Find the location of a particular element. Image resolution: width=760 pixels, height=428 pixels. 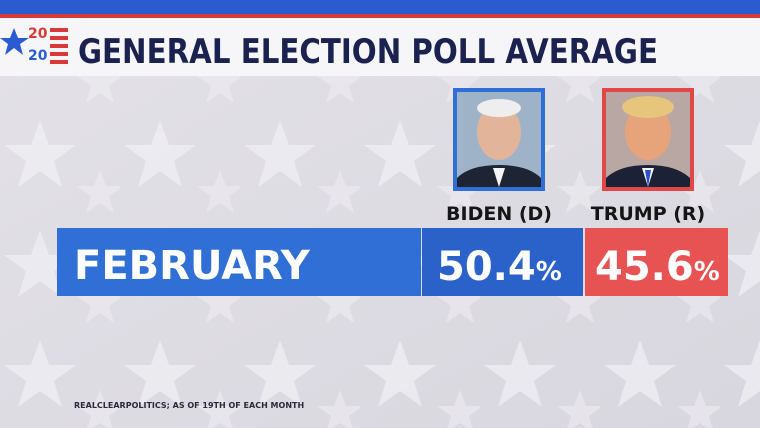

value-dem: 50.4% is located at coordinates (499, 267).